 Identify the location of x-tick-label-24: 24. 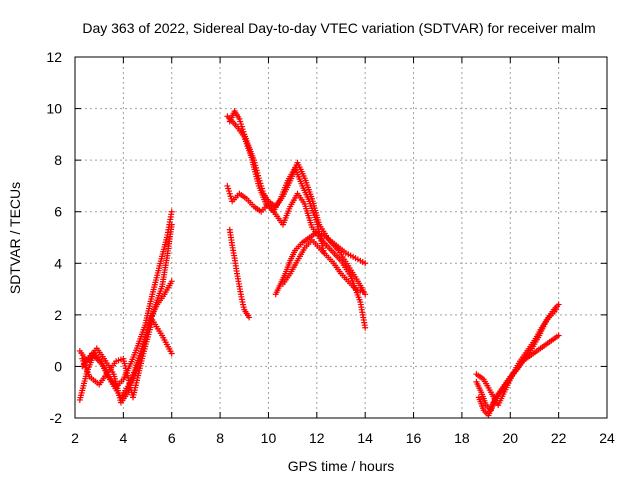
(607, 438).